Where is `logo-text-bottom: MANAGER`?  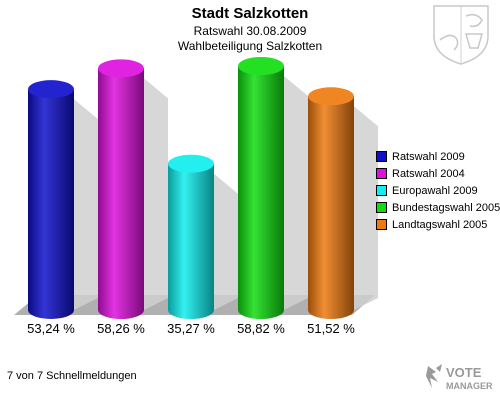 logo-text-bottom: MANAGER is located at coordinates (469, 386).